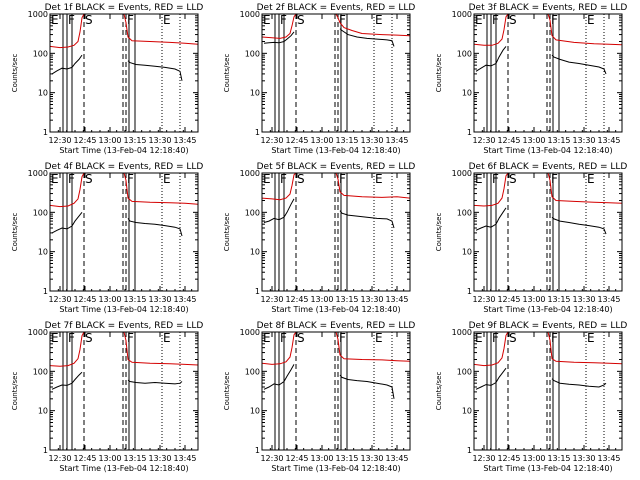 The image size is (640, 480). I want to click on chart-title: Det 6f BLACK = Events, RED = LLD, so click(548, 167).